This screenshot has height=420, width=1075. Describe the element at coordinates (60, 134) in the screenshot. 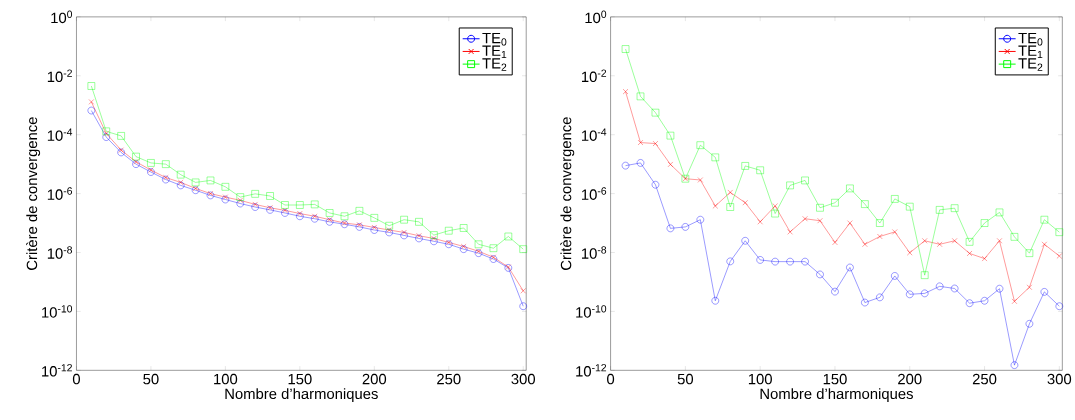

I see `y-tick-label: 10$^{-4}$` at that location.